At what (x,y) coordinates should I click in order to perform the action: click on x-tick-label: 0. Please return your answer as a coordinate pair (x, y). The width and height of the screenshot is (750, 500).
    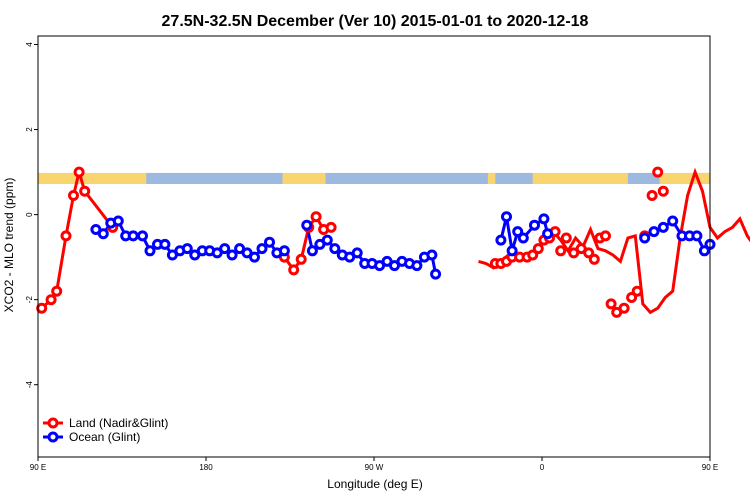
    Looking at the image, I should click on (542, 467).